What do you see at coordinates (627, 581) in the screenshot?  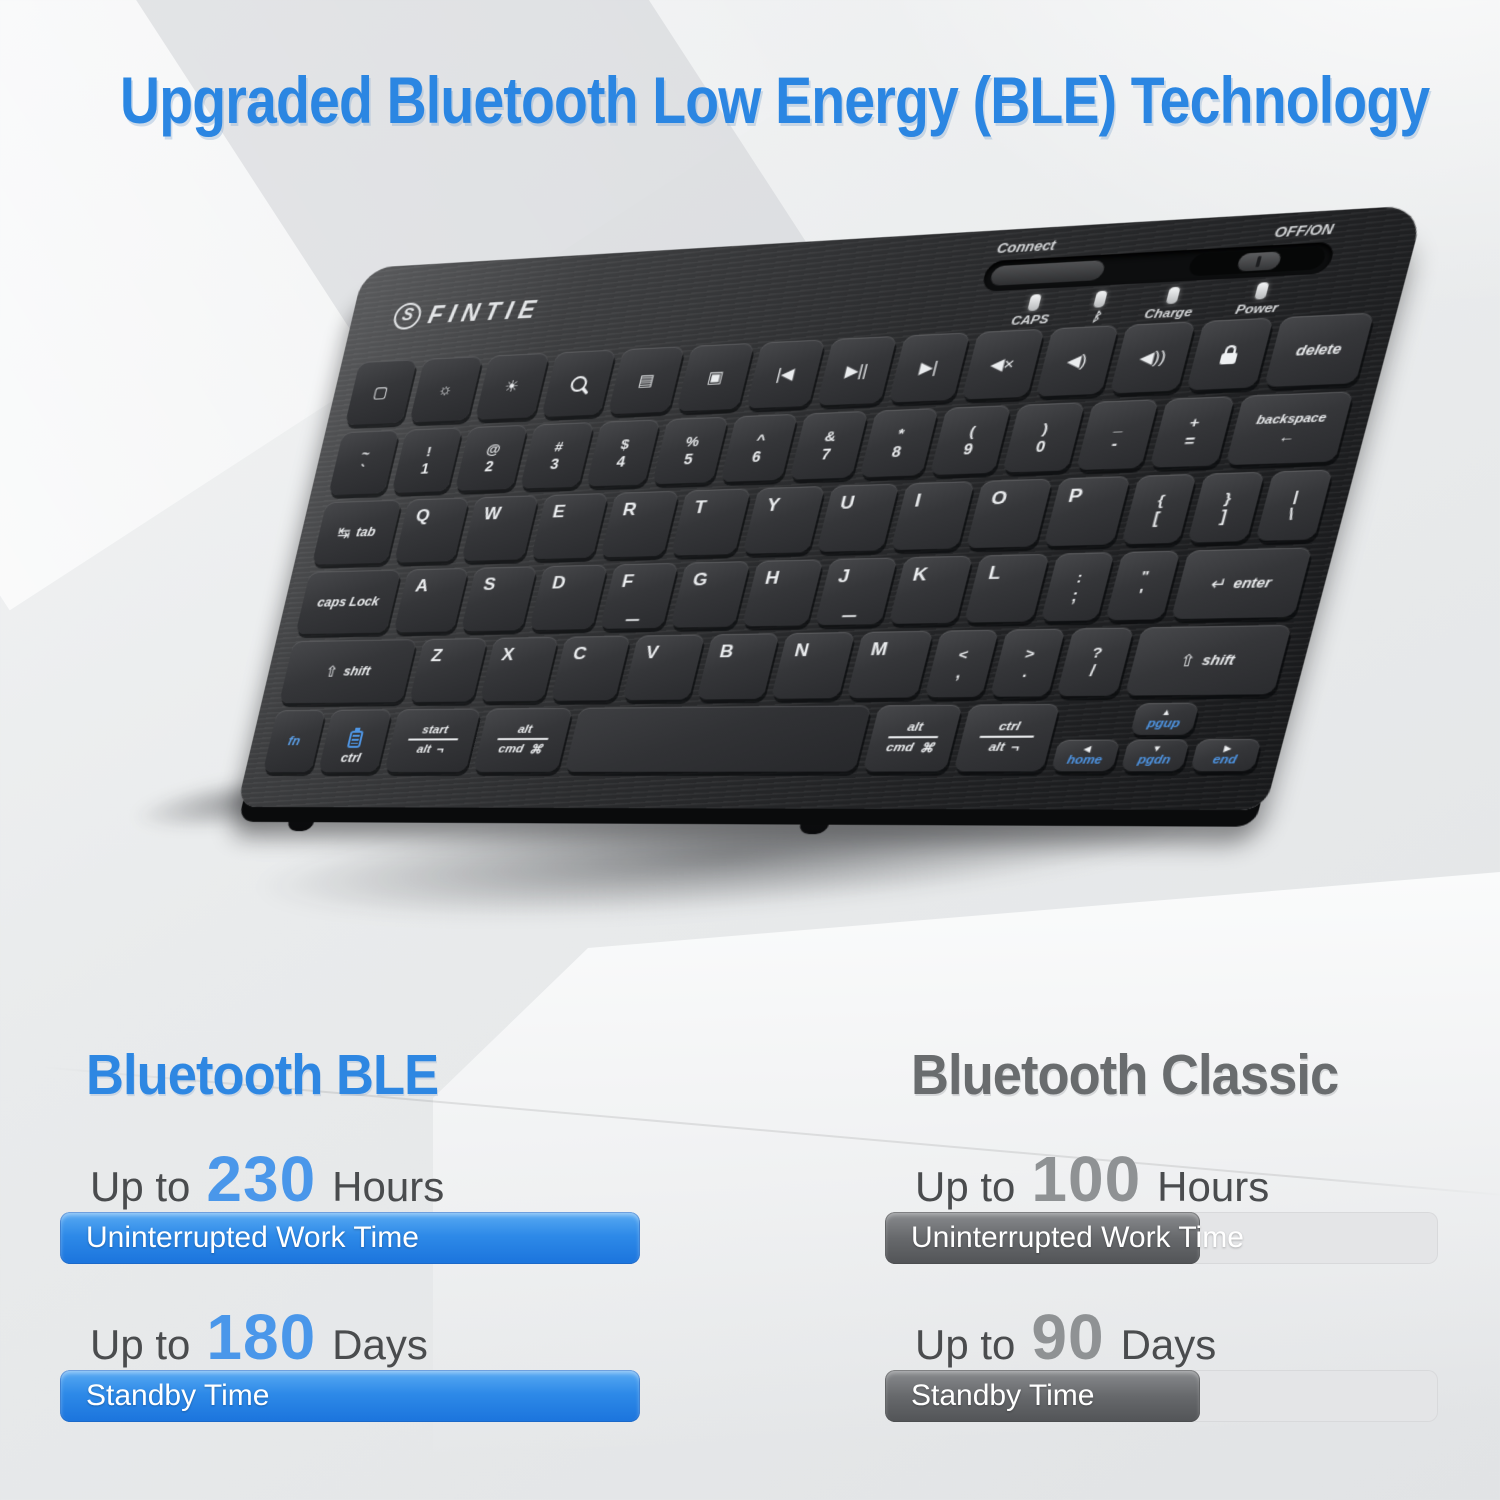 I see `key-label: F` at bounding box center [627, 581].